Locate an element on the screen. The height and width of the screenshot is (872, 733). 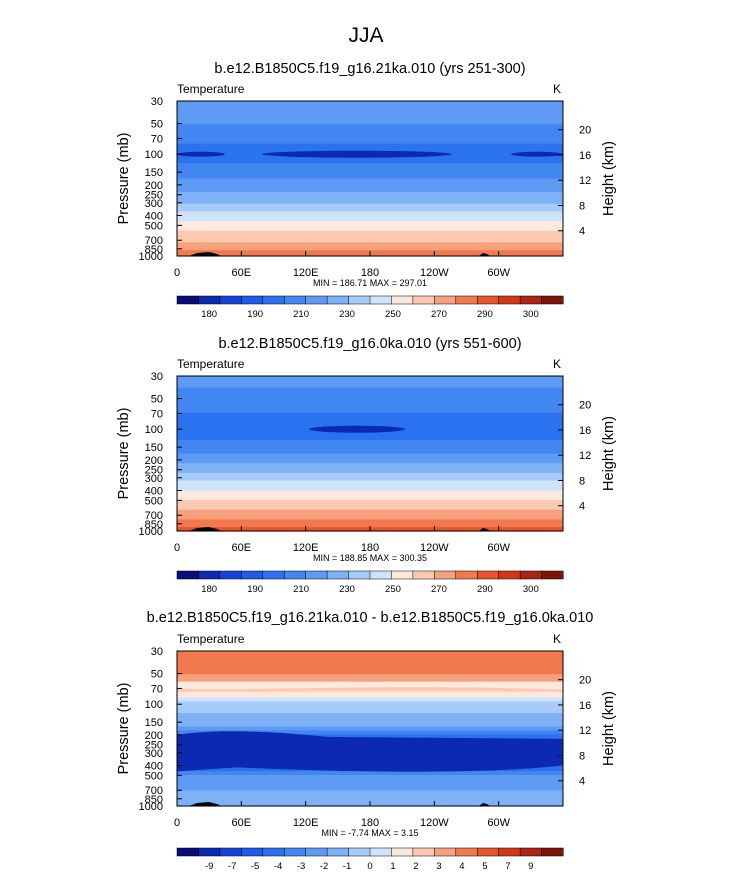
colorbar-label: -7 is located at coordinates (232, 866).